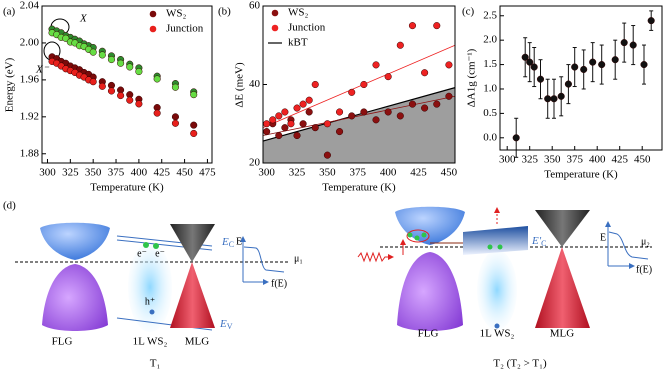 The height and width of the screenshot is (375, 667). What do you see at coordinates (490, 113) in the screenshot?
I see `y-tick-label: 0.5` at bounding box center [490, 113].